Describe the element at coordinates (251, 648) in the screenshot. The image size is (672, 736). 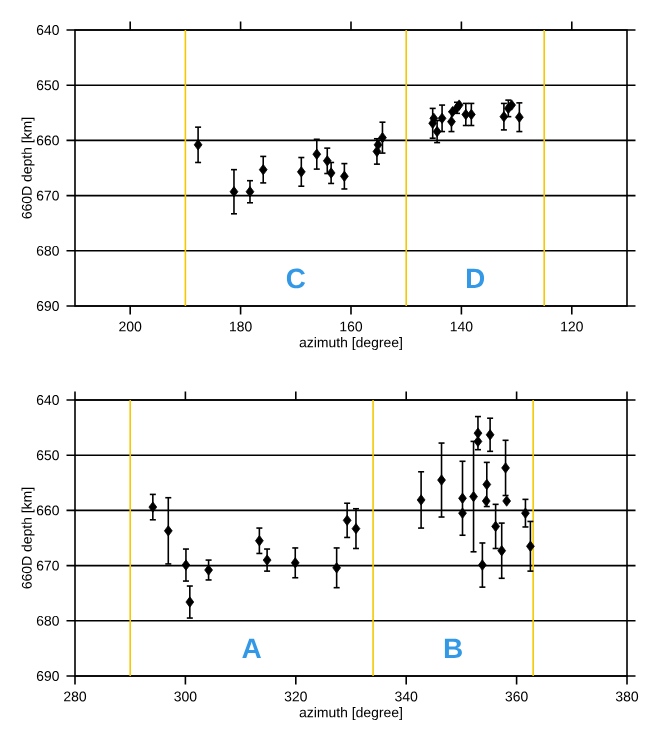
I see `annotation: A` at that location.